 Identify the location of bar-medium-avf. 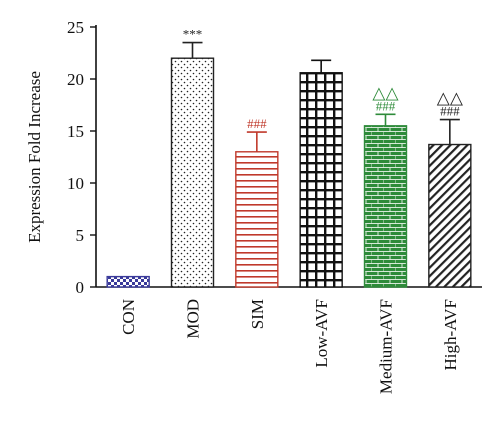
(385, 206).